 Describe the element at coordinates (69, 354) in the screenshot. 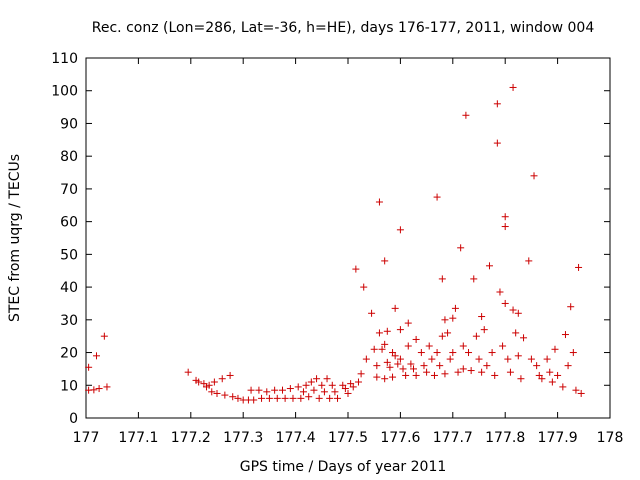

I see `y-tick-label: 20` at that location.